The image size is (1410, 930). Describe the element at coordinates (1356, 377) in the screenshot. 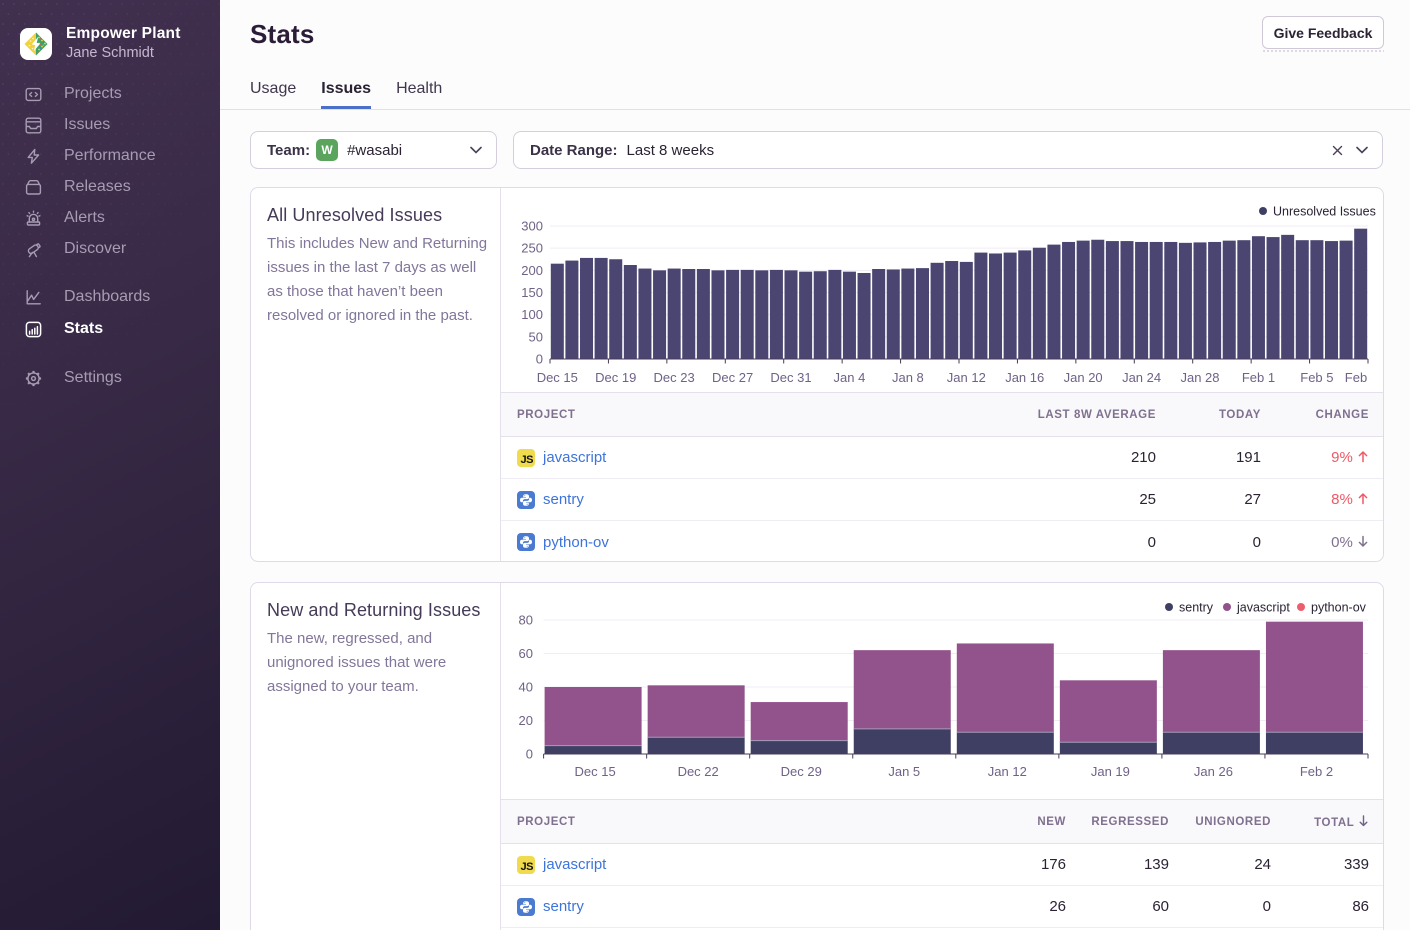

I see `svg-text: Feb` at that location.